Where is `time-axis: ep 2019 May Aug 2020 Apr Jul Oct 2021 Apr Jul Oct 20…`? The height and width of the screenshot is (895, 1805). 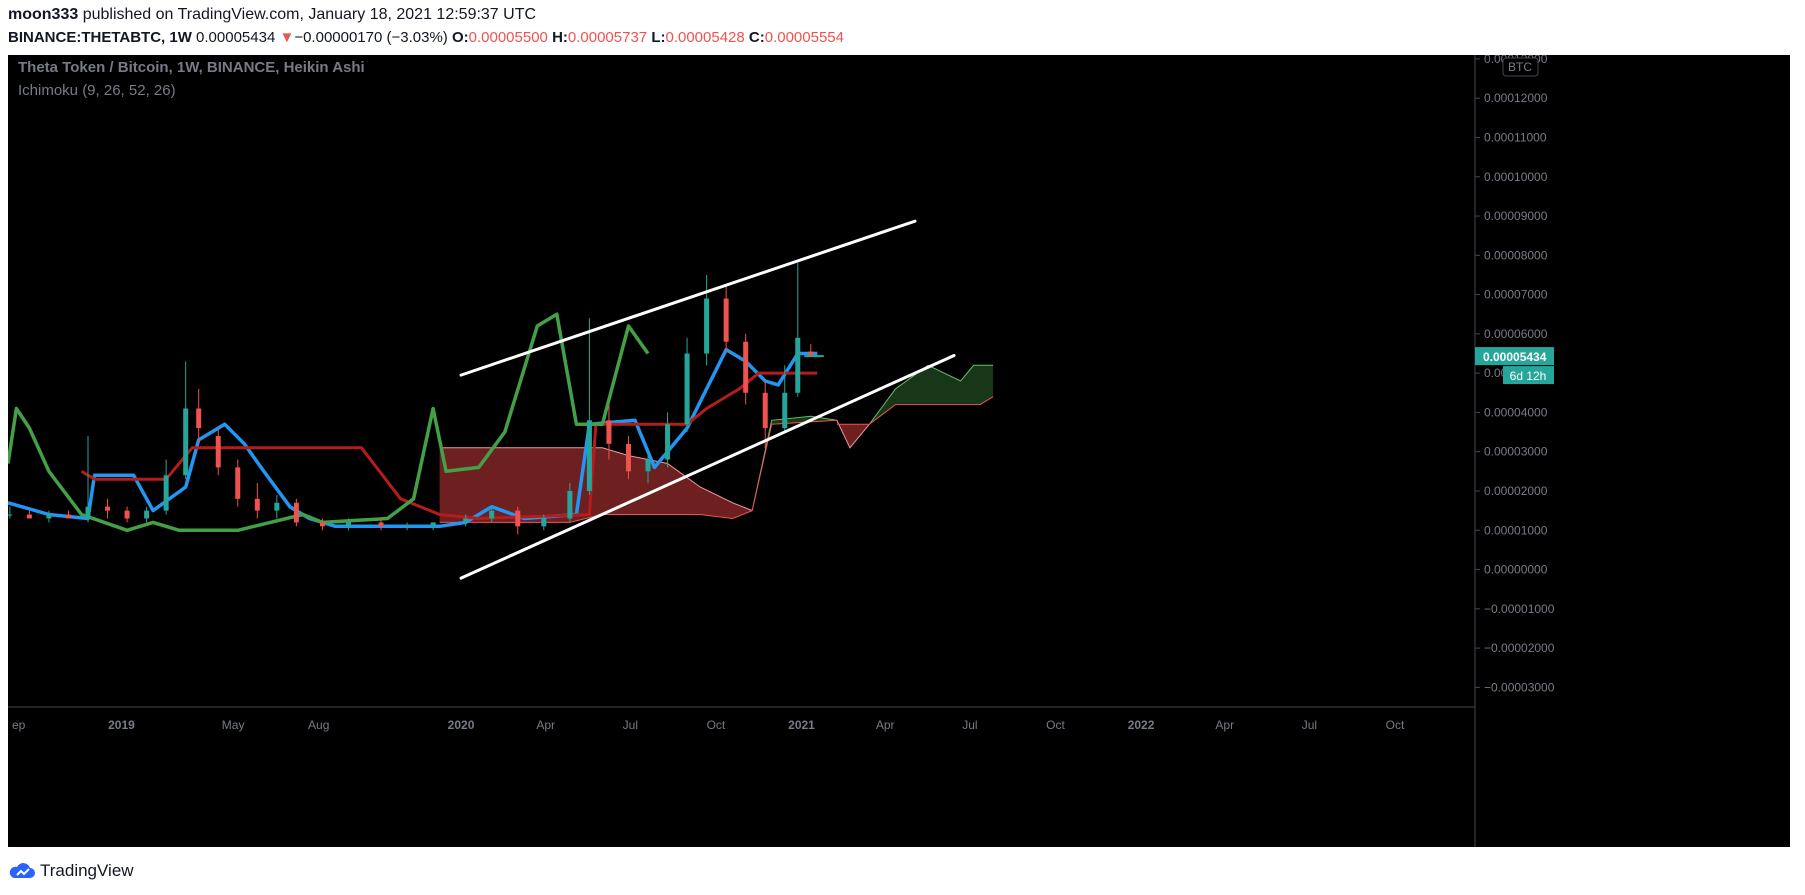 time-axis: ep 2019 May Aug 2020 Apr Jul Oct 2021 Apr Jul Oct 20… is located at coordinates (708, 725).